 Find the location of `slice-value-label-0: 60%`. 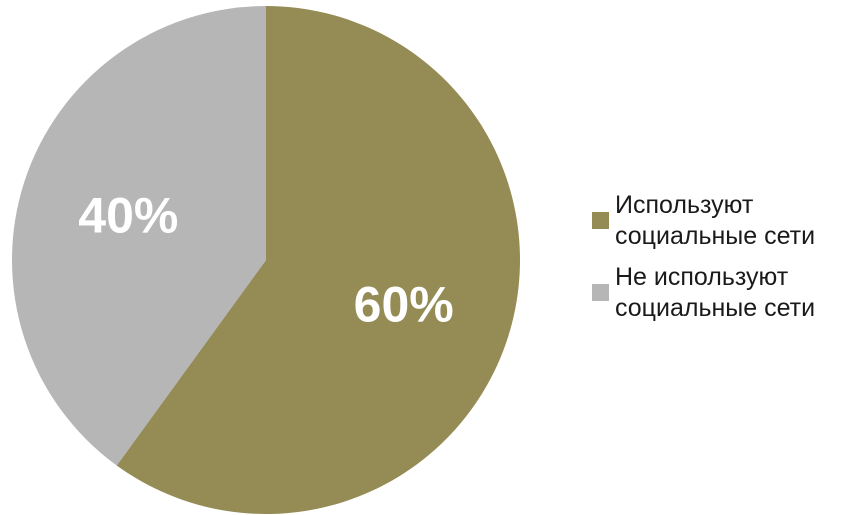

slice-value-label-0: 60% is located at coordinates (404, 305).